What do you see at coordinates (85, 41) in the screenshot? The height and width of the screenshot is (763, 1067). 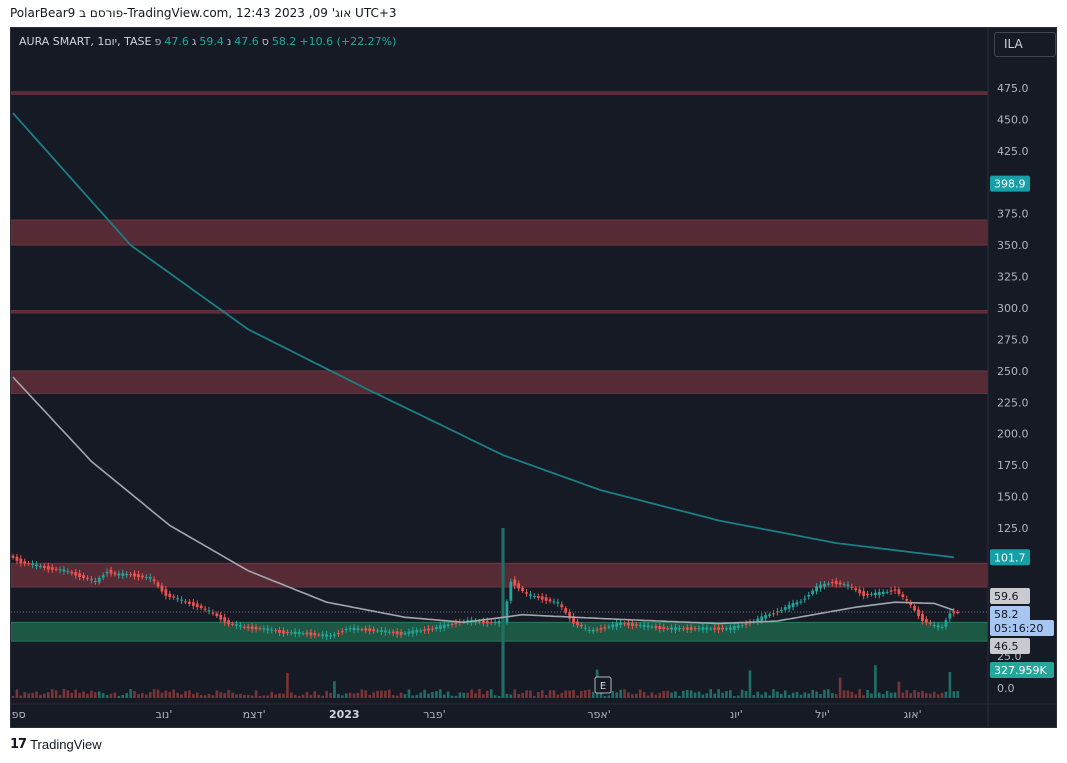 I see `symbol-name: AURA SMART, 1יום, TASE` at bounding box center [85, 41].